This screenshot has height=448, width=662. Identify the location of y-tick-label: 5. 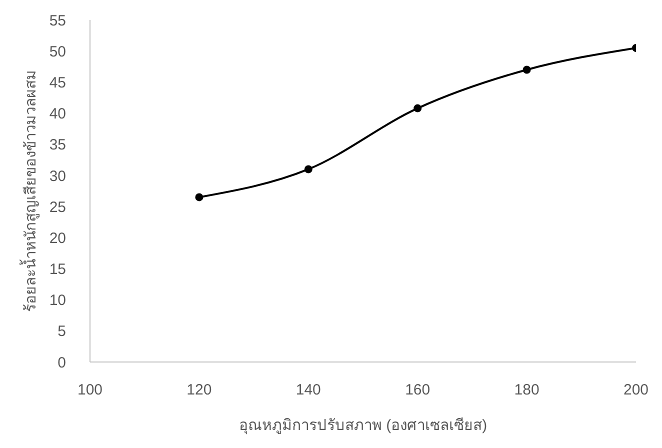
(62, 331).